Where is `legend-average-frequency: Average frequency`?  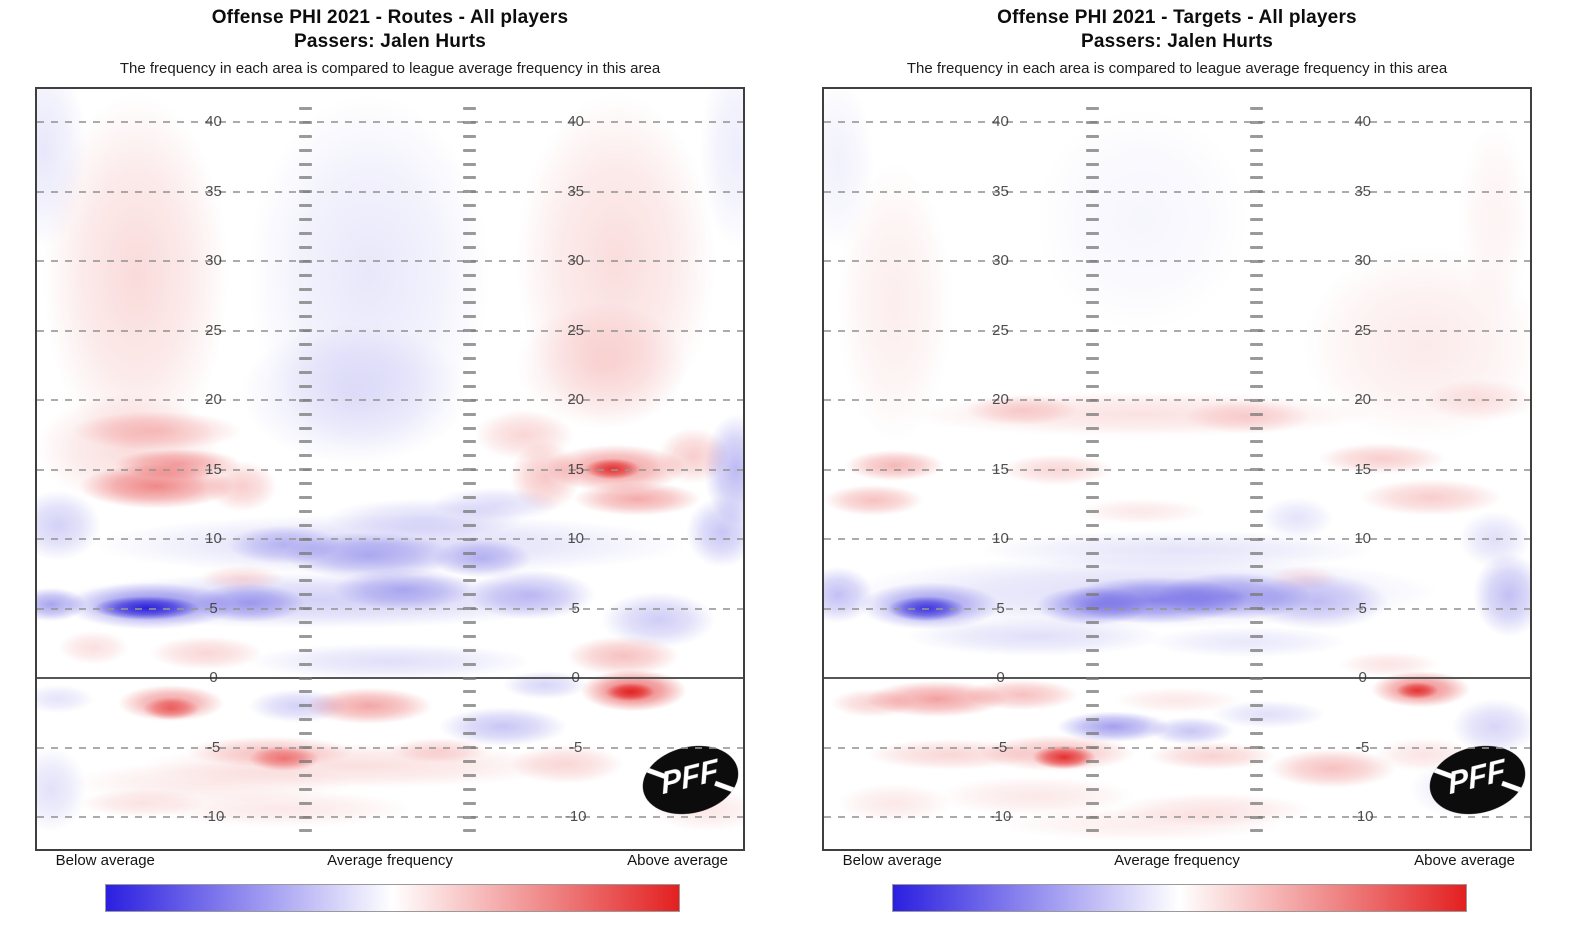 legend-average-frequency: Average frequency is located at coordinates (1177, 860).